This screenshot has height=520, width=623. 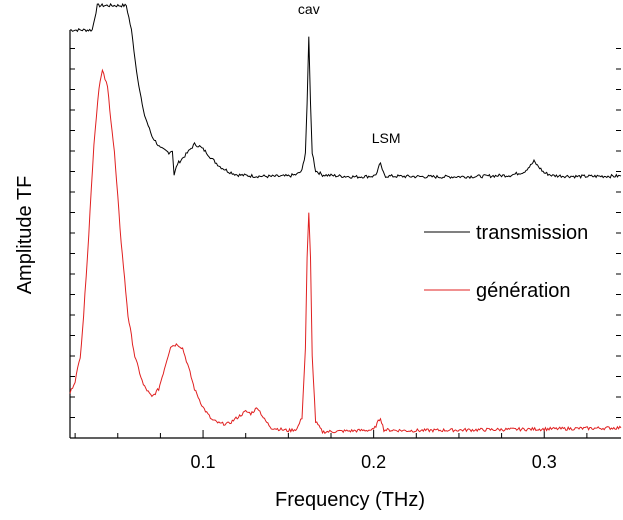 I want to click on x-tick-label: 0.1, so click(x=203, y=462).